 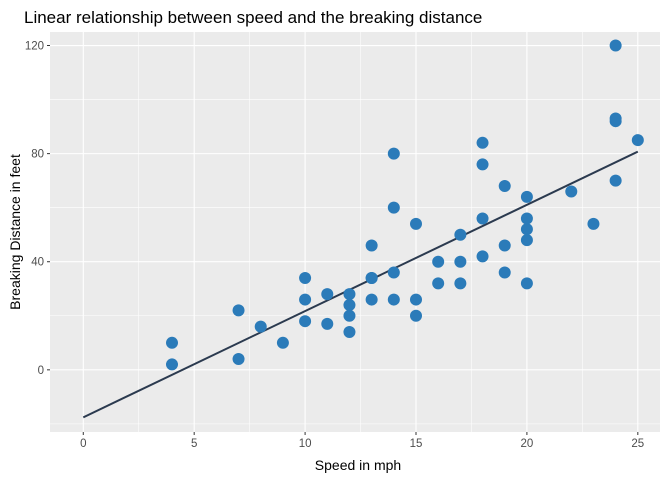 I want to click on y-tick-label: 120, so click(x=34, y=47).